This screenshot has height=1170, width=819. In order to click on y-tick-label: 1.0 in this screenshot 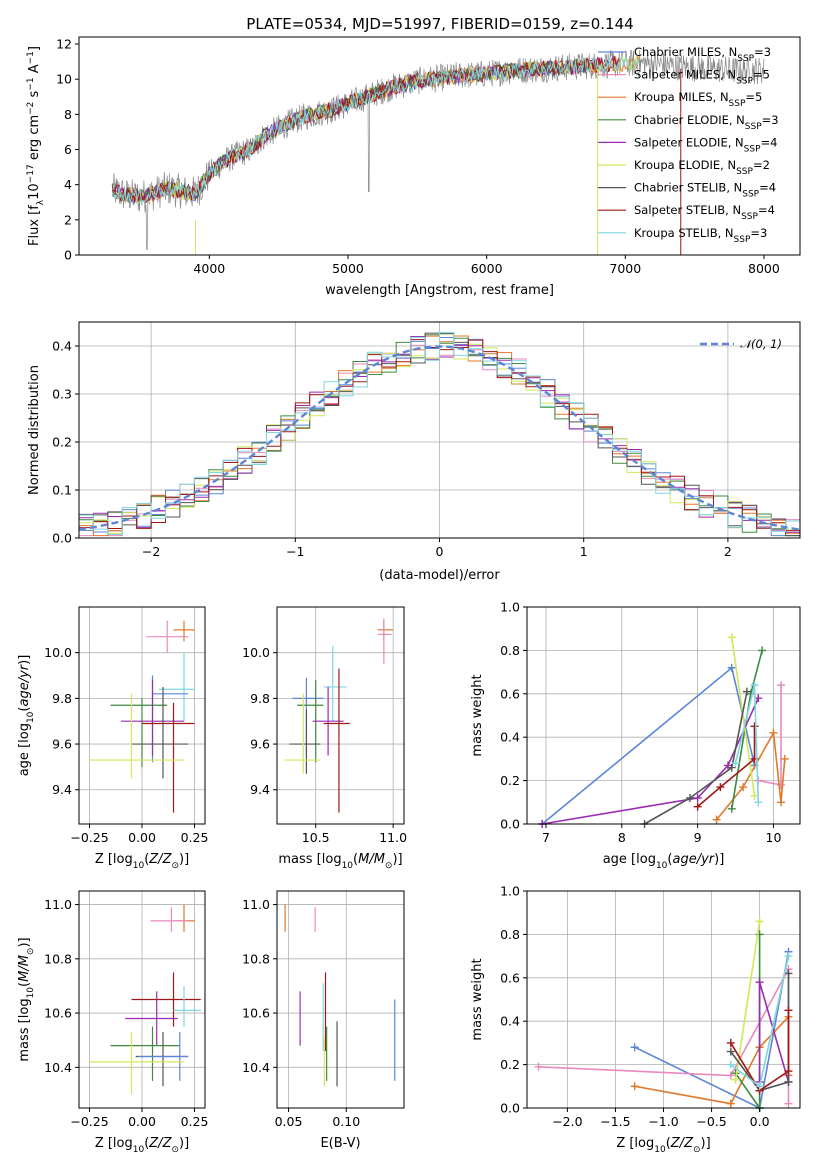, I will do `click(510, 891)`.